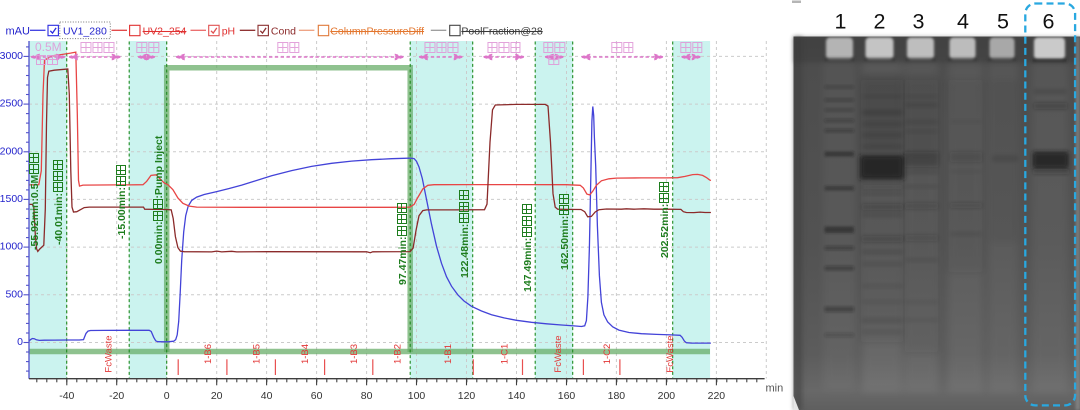 This screenshot has width=1080, height=410. What do you see at coordinates (11, 104) in the screenshot?
I see `svg-text: 2500` at bounding box center [11, 104].